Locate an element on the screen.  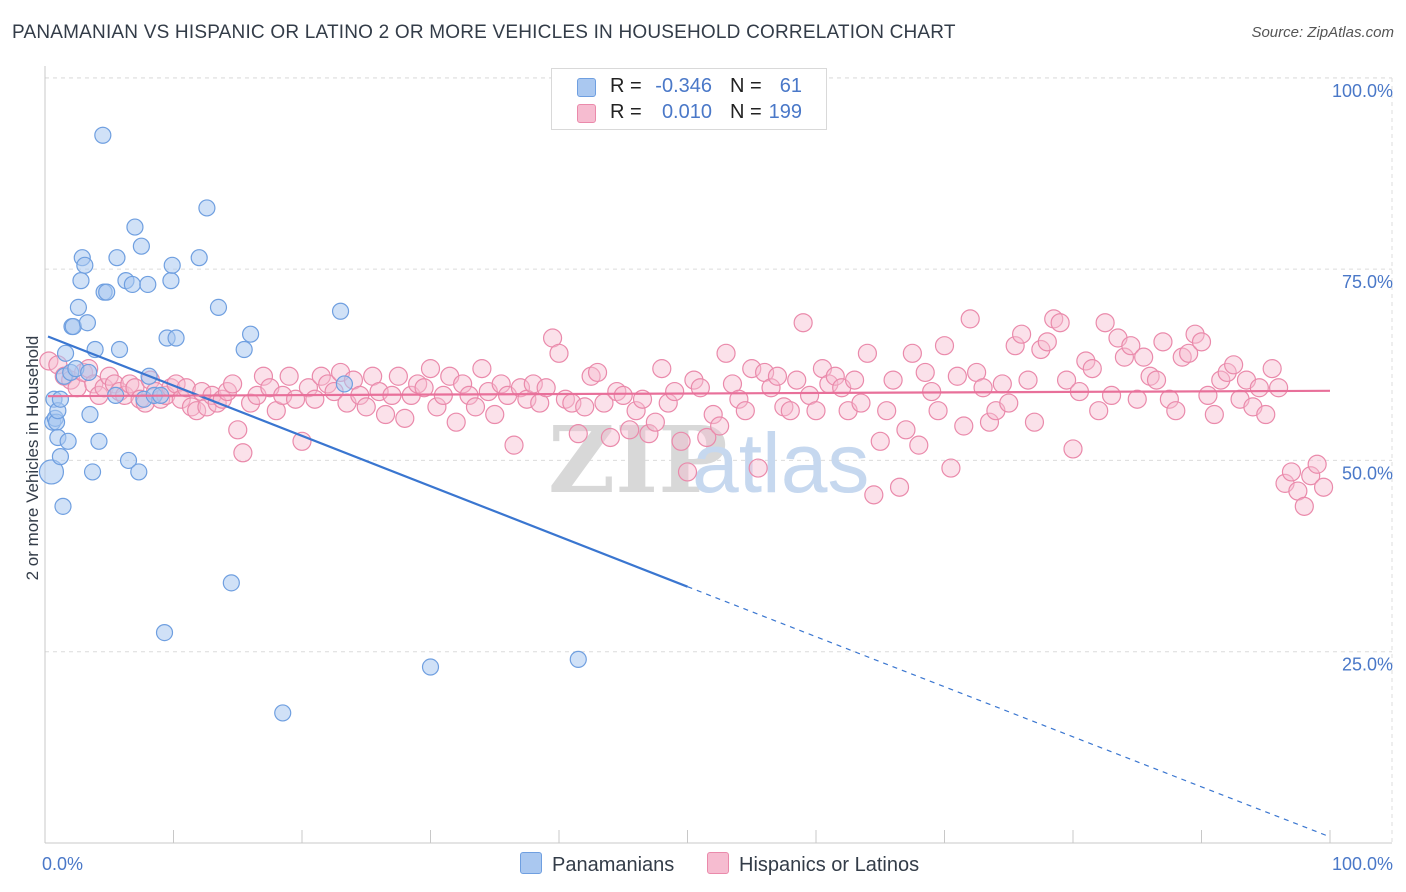
legend-r-value: -0.346 is located at coordinates (683, 86).